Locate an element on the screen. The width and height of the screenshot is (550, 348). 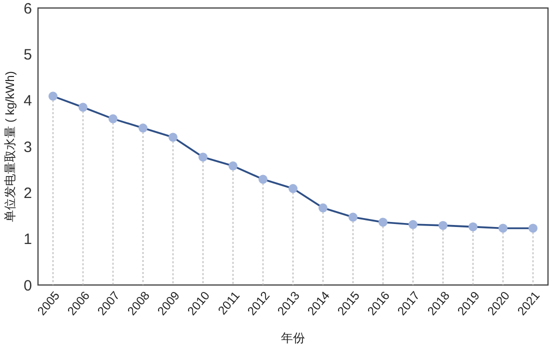
y-tick-label: 0 is located at coordinates (28, 285).